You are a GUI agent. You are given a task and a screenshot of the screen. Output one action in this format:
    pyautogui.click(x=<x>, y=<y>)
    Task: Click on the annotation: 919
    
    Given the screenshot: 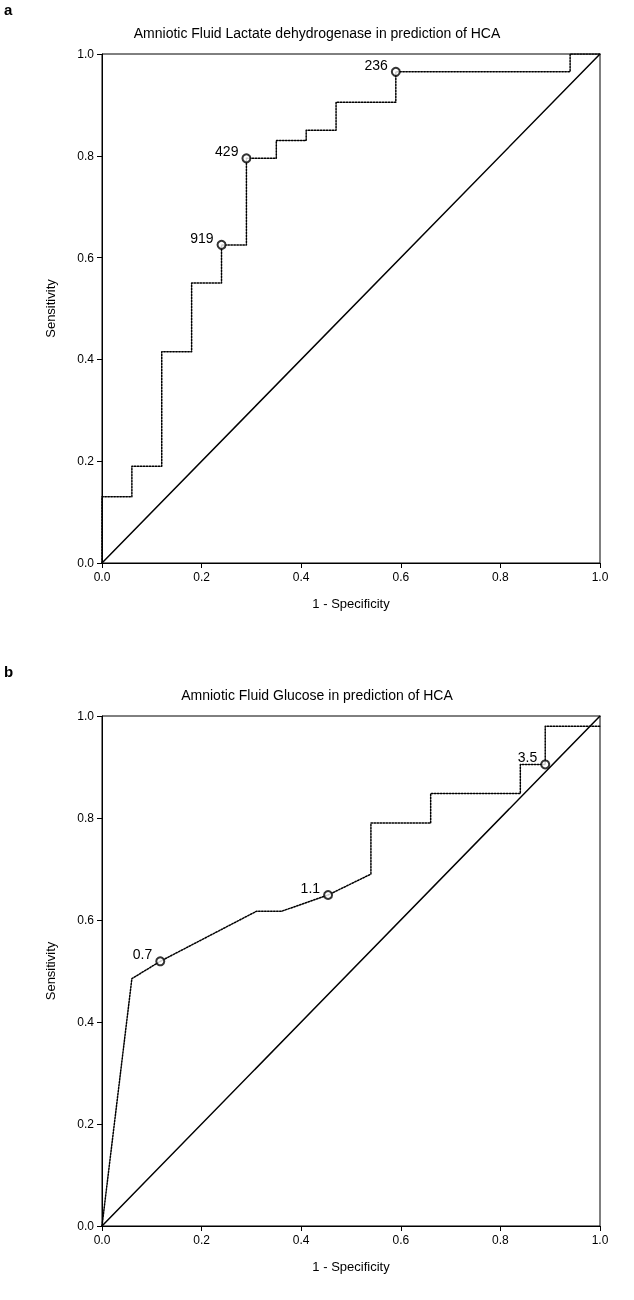 What is the action you would take?
    pyautogui.click(x=202, y=237)
    